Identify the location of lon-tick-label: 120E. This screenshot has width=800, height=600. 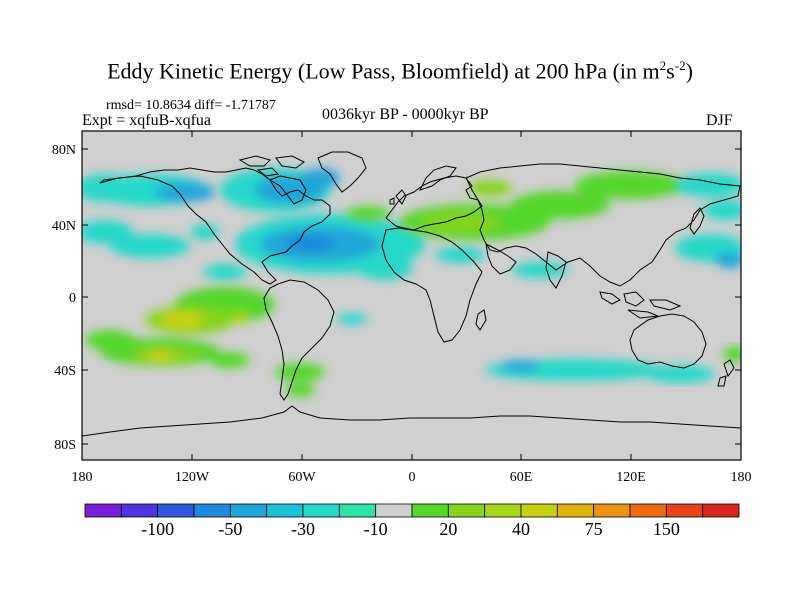
(631, 477).